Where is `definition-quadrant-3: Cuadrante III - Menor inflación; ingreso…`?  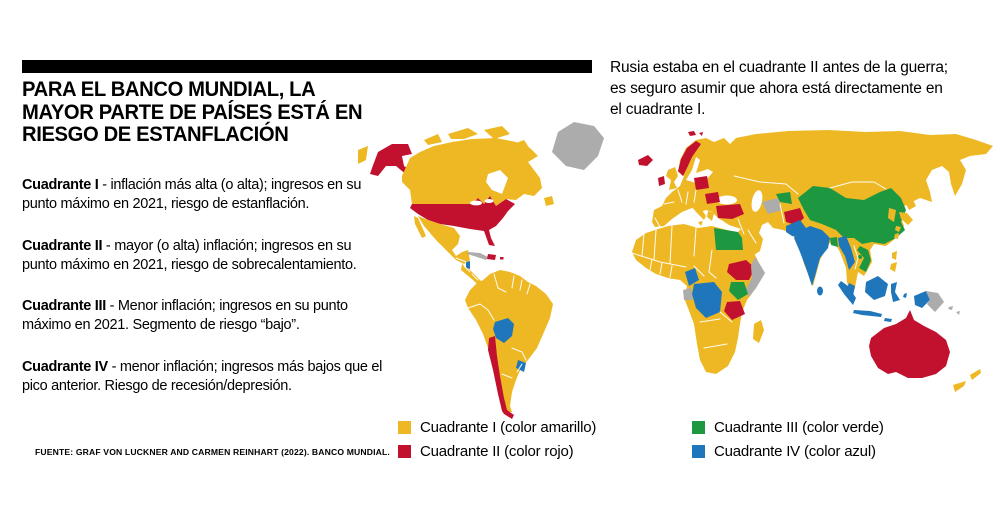 definition-quadrant-3: Cuadrante III - Menor inflación; ingreso… is located at coordinates (204, 316).